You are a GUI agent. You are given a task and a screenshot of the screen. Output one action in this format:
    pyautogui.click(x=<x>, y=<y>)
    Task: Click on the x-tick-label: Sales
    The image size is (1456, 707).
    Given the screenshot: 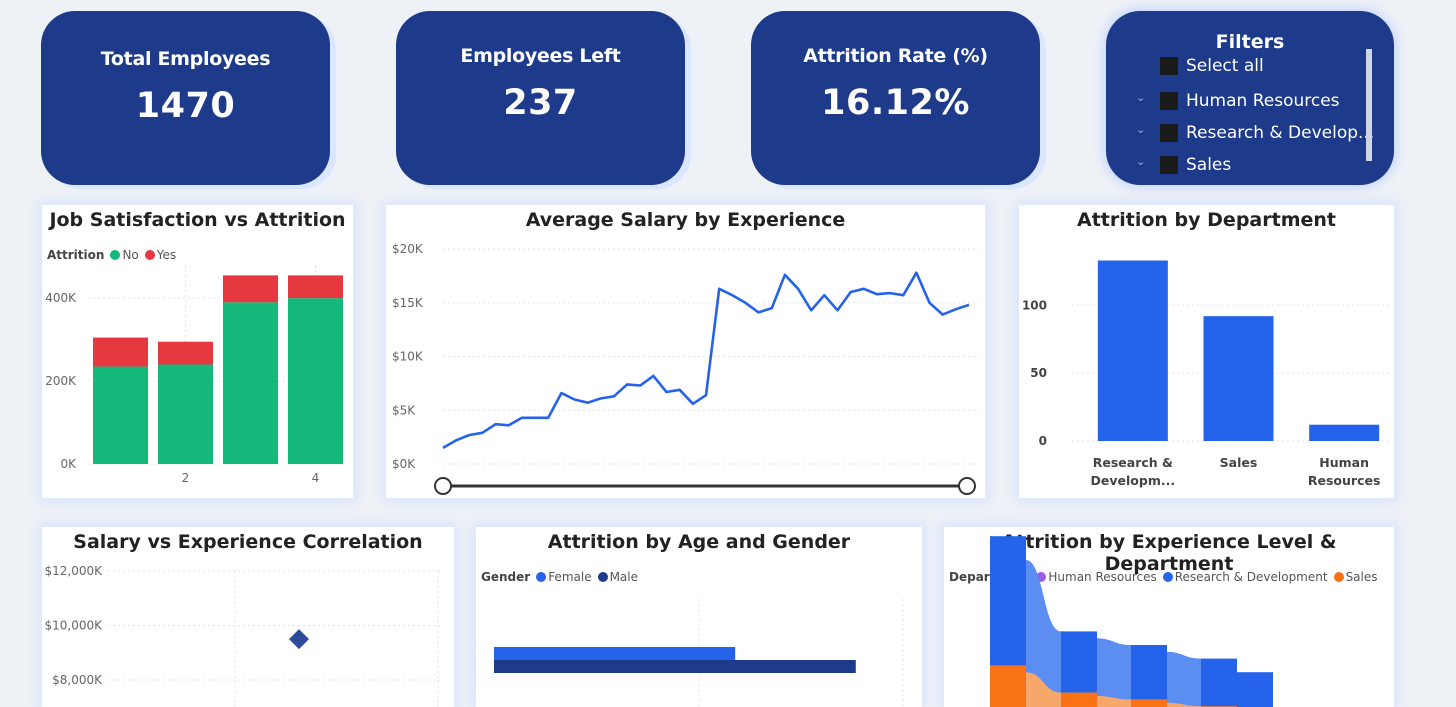 What is the action you would take?
    pyautogui.click(x=1239, y=462)
    